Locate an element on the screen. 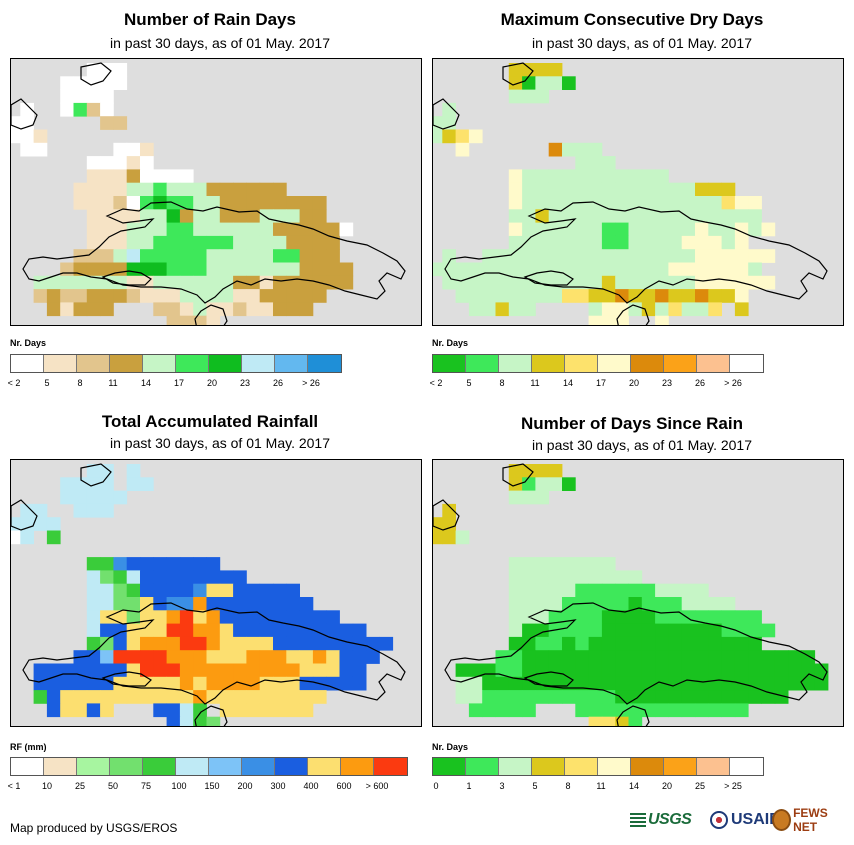  legend-title: Nr. Days is located at coordinates (450, 747).